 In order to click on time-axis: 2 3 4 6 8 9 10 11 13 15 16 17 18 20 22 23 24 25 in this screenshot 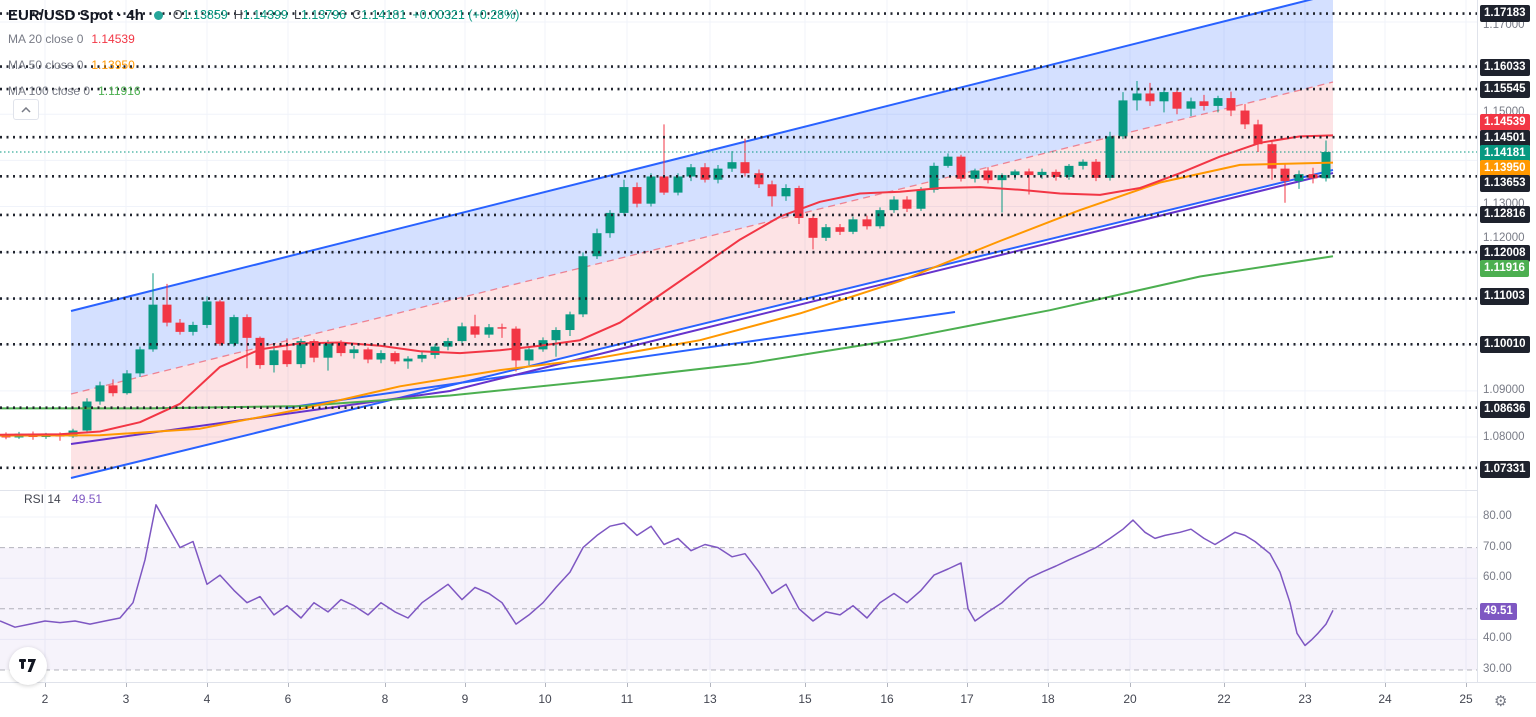, I will do `click(768, 699)`.